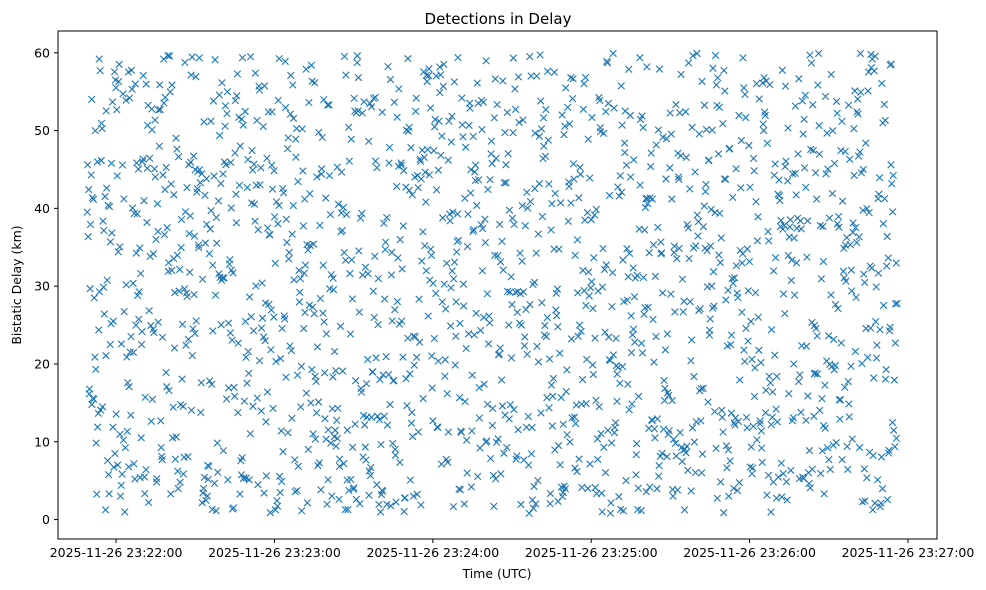 Image resolution: width=986 pixels, height=590 pixels. Describe the element at coordinates (591, 552) in the screenshot. I see `x-tick-label: 2025-11-26 23:25:00` at that location.